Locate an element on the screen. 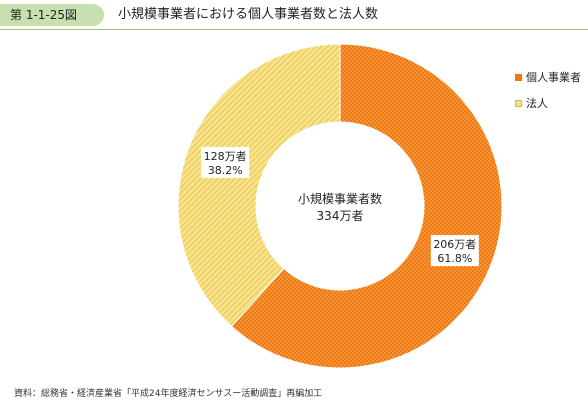 This screenshot has height=408, width=588. figure-title: 小規模事業者における個人事業者数と法人数 is located at coordinates (248, 14).